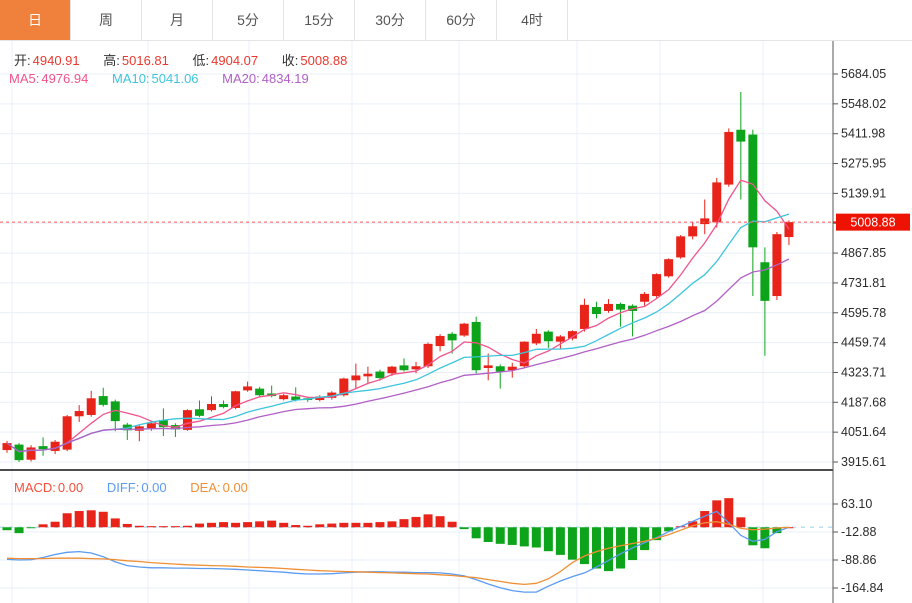 This screenshot has height=603, width=912. I want to click on price-axis-label: 5139.91, so click(863, 193).